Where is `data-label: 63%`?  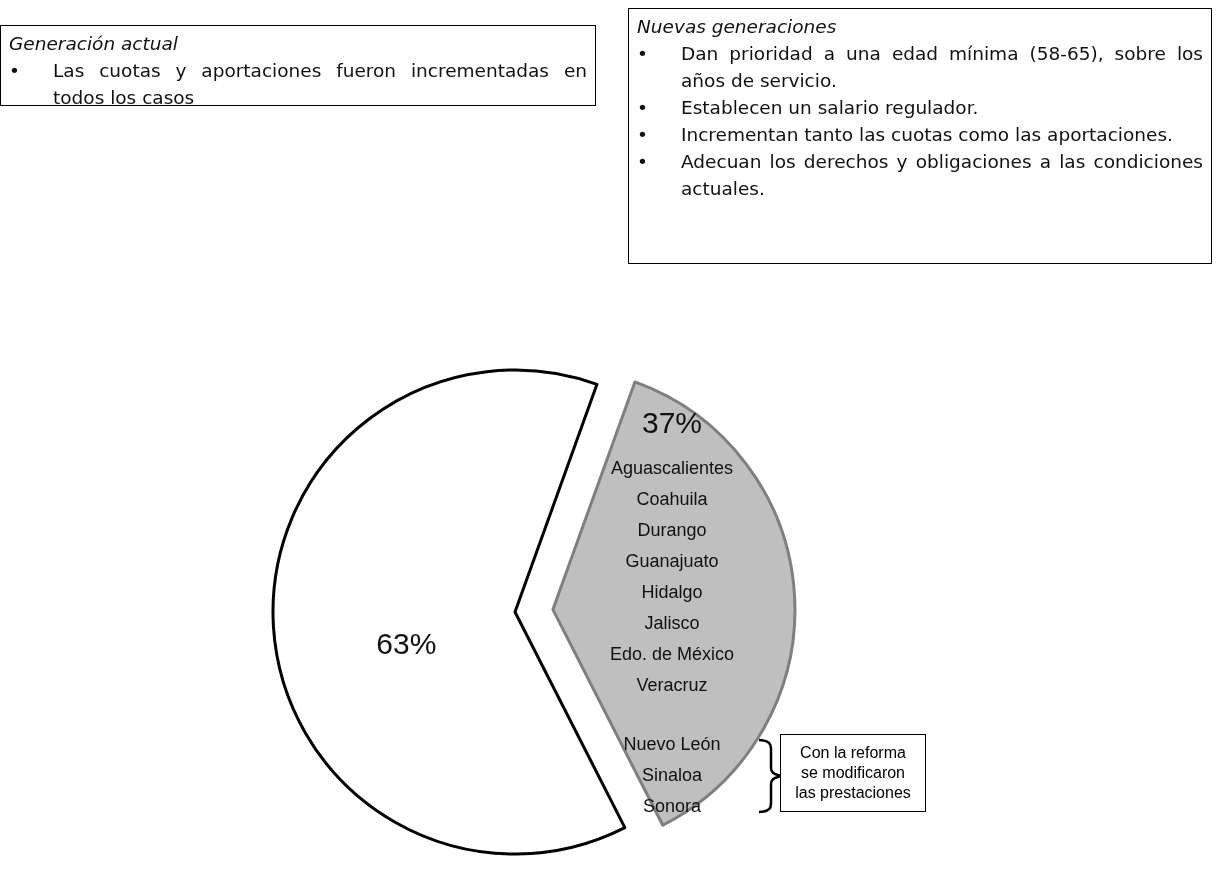 data-label: 63% is located at coordinates (406, 644).